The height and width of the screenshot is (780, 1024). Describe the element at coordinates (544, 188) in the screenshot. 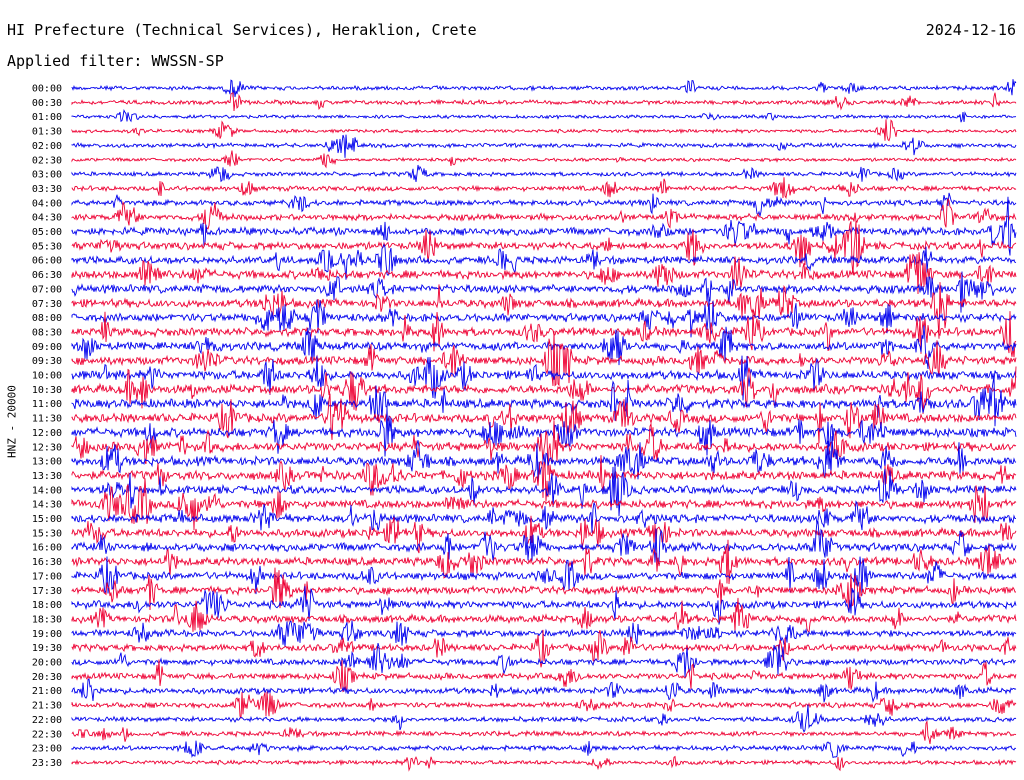

I see `trace-03:30` at that location.